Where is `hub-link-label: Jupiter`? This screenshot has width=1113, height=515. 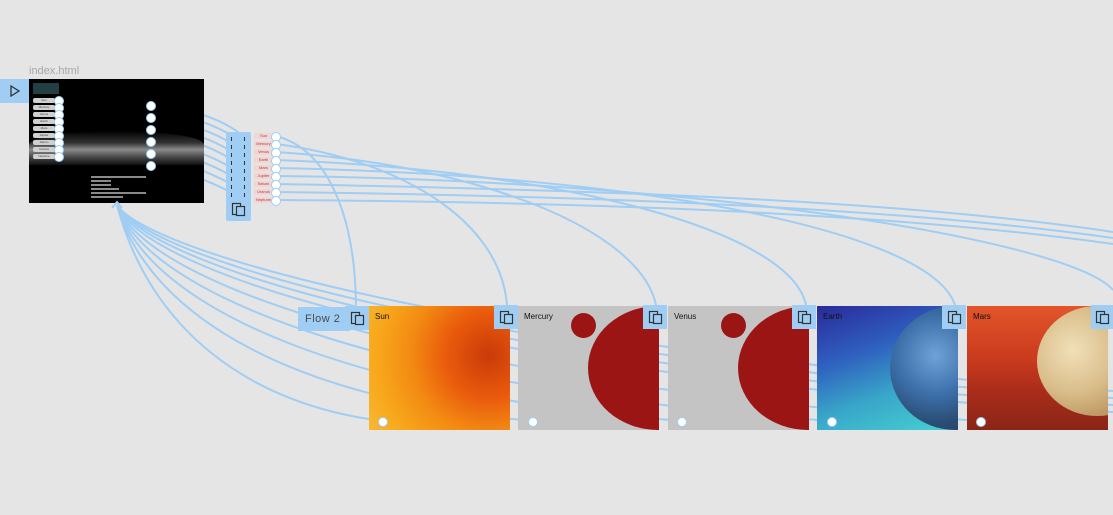 hub-link-label: Jupiter is located at coordinates (263, 176).